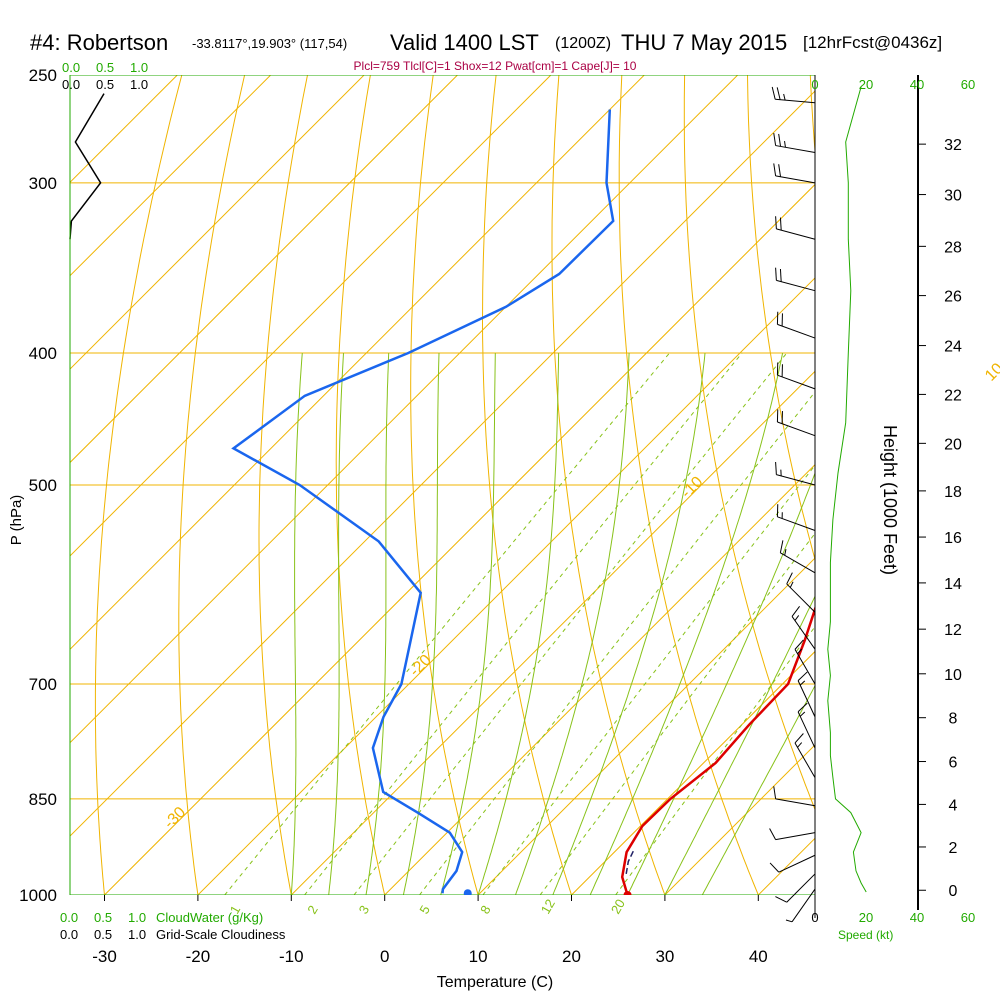  I want to click on station-coords: -33.8117°,19.903° (117,54), so click(269, 43).